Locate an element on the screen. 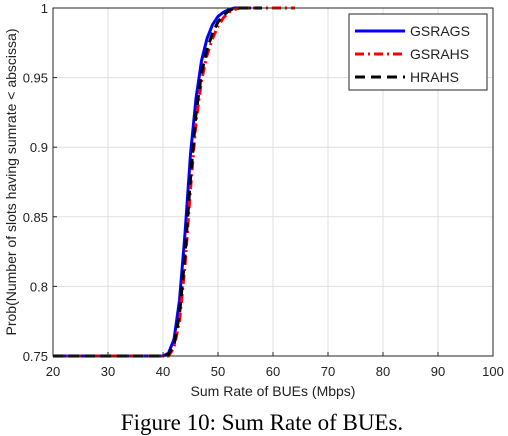  y-tick-label: 0.95 is located at coordinates (35, 78).